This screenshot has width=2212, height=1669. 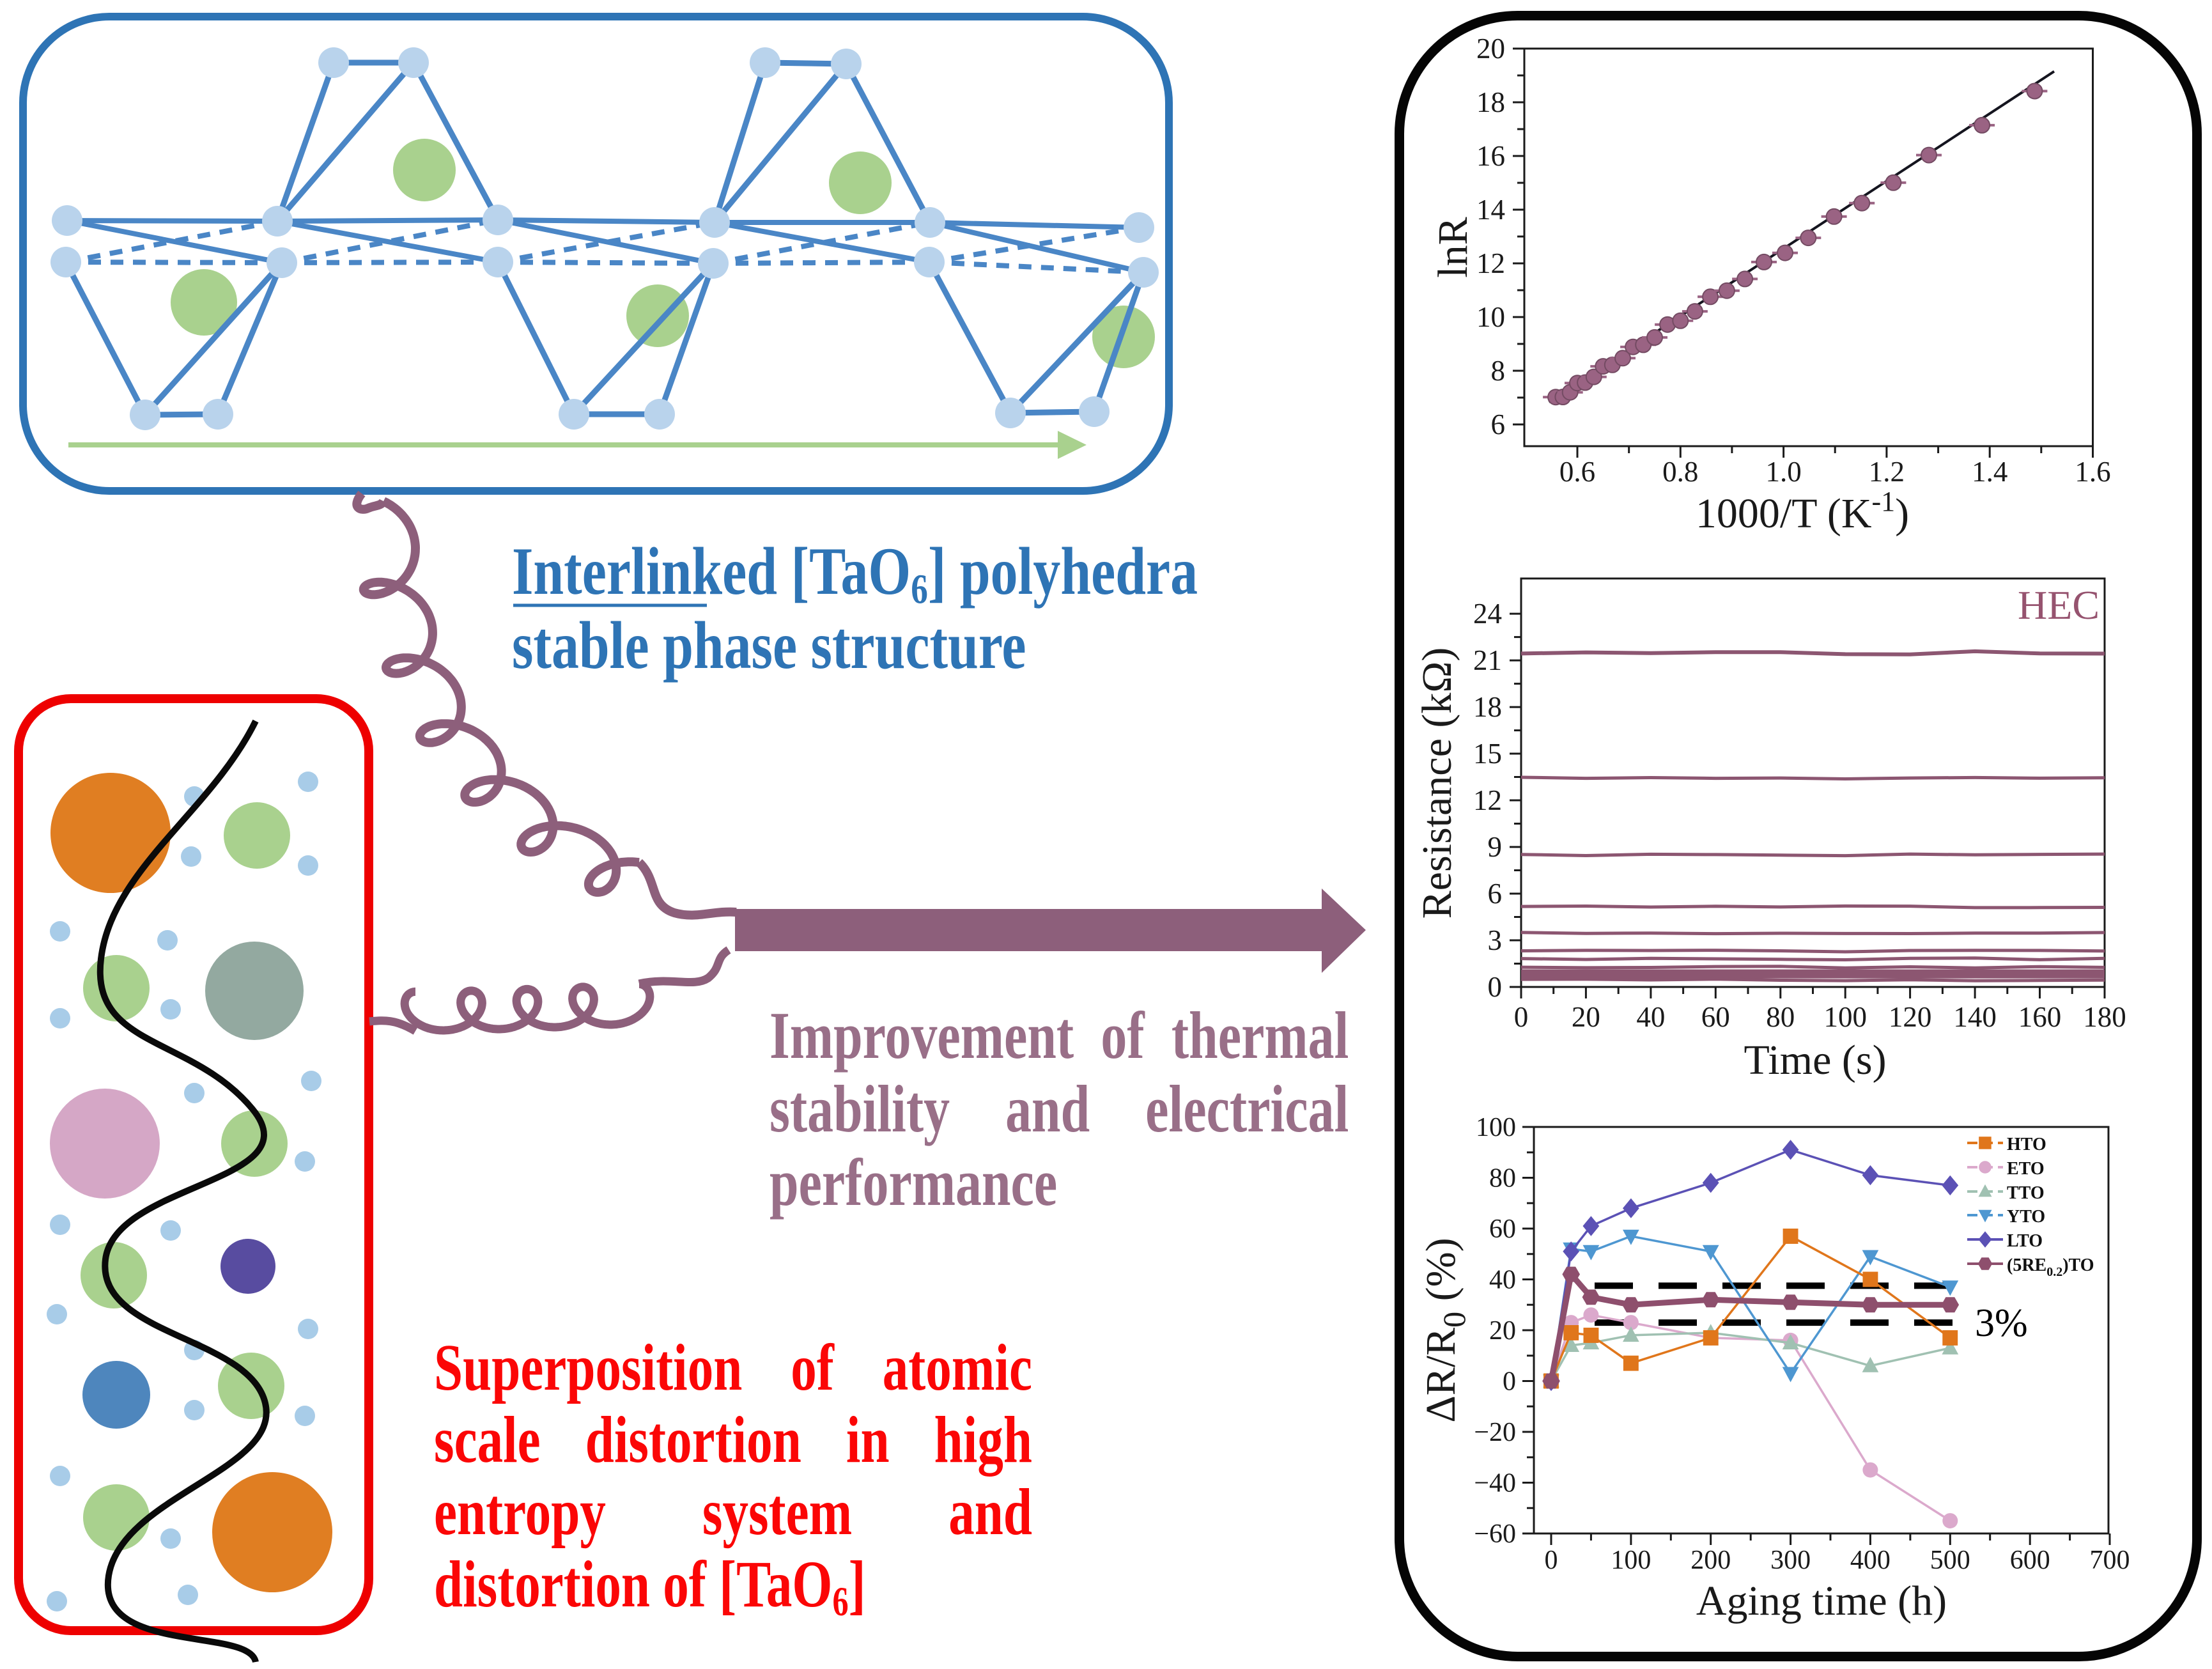 I want to click on svg-text: ETO, so click(x=2026, y=1169).